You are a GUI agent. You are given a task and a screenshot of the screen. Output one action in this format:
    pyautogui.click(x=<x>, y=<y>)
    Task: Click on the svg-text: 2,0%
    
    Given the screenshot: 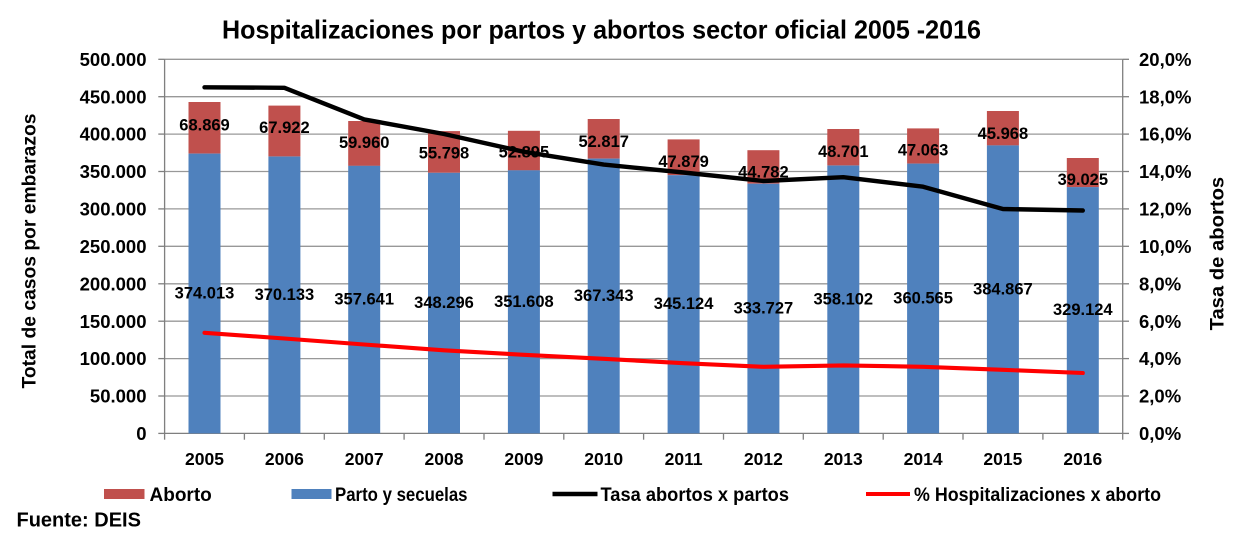 What is the action you would take?
    pyautogui.click(x=1160, y=396)
    